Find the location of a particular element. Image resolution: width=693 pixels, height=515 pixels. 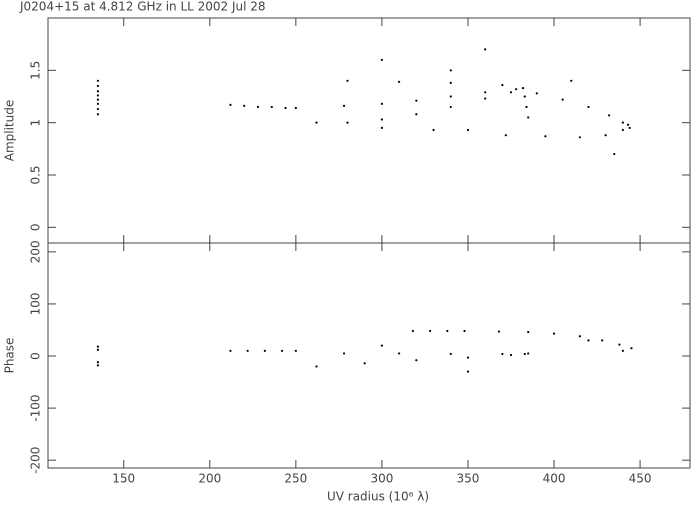

y-tick-label: 1 is located at coordinates (36, 123).